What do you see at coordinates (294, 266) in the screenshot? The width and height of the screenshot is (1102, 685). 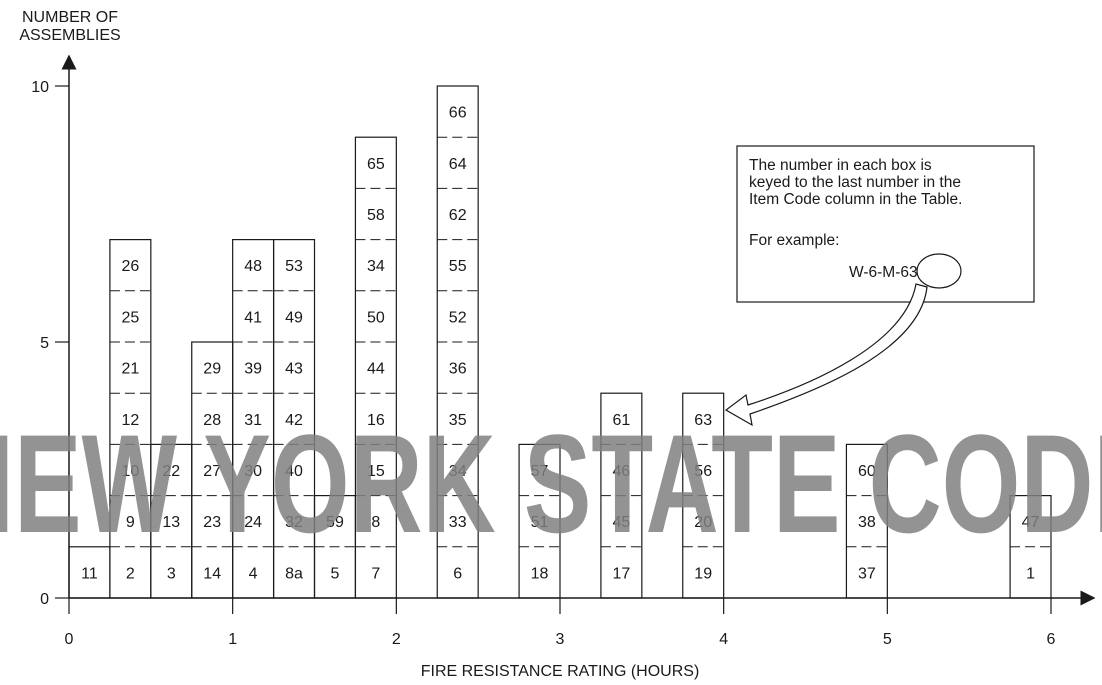 I see `bar-cell-label: 53` at bounding box center [294, 266].